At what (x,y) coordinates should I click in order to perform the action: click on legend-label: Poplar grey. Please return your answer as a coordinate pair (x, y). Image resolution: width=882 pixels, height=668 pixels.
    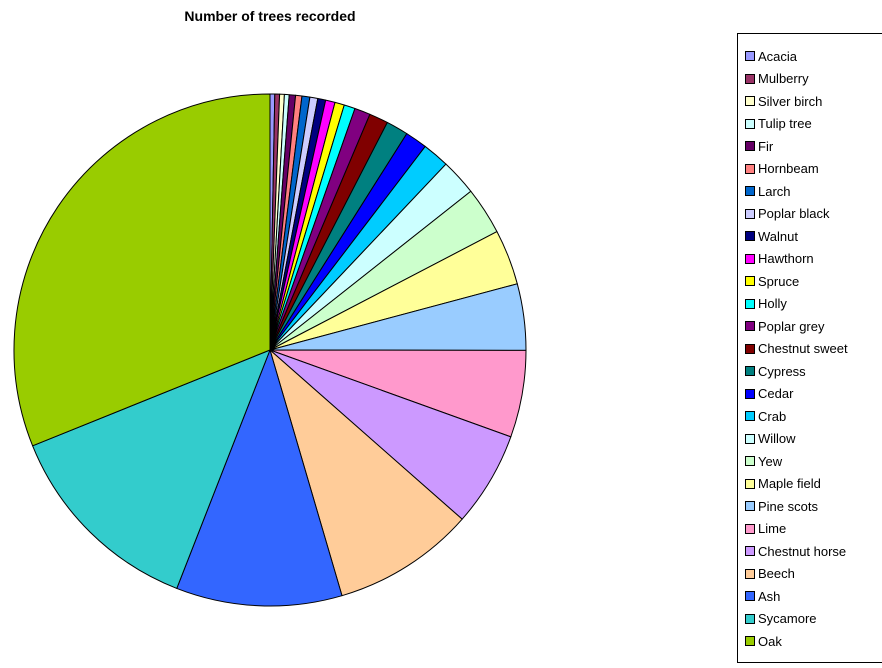
    Looking at the image, I should click on (791, 326).